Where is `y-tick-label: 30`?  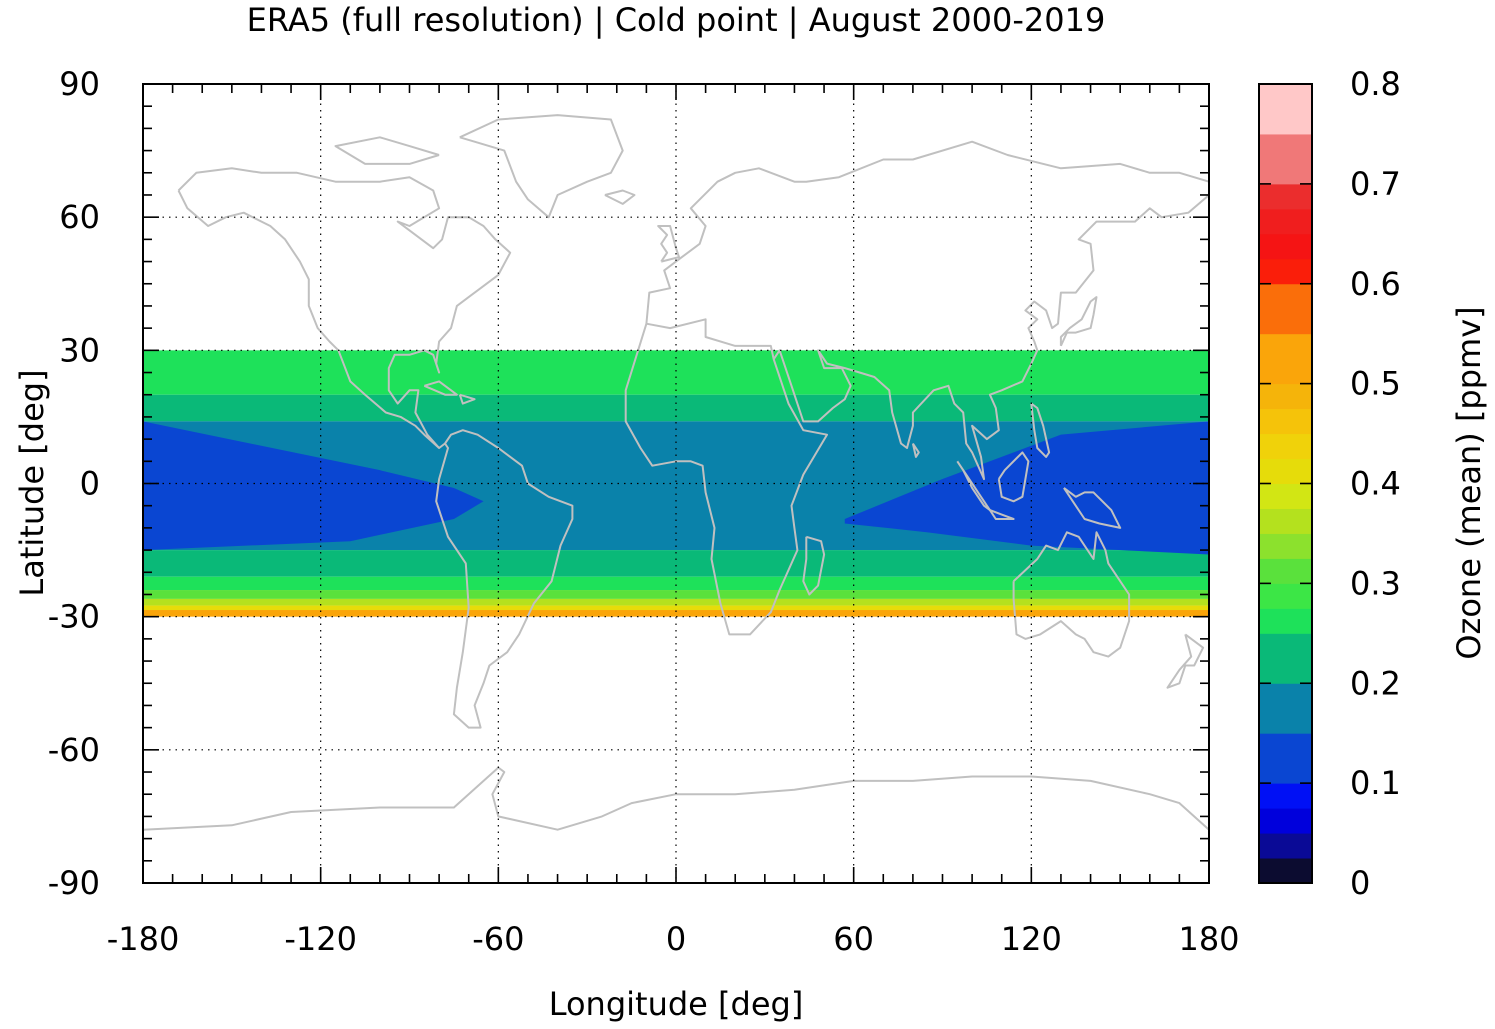 y-tick-label: 30 is located at coordinates (79, 350).